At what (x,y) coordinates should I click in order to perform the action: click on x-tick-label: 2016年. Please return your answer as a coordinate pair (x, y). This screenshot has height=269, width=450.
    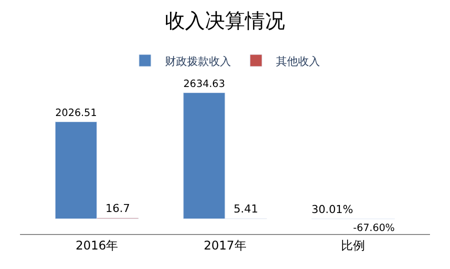
    Looking at the image, I should click on (97, 245).